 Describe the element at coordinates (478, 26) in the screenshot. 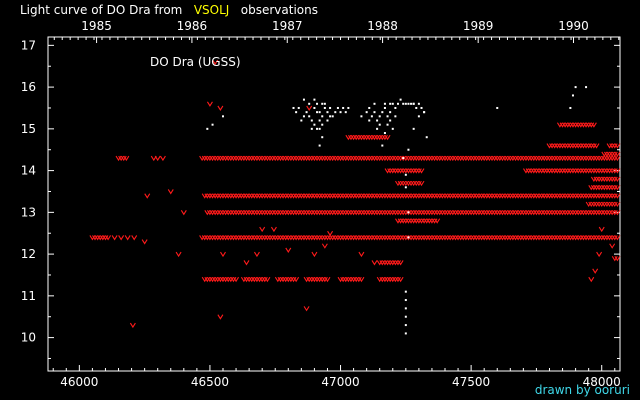

I see `year-tick-label: 1989` at that location.